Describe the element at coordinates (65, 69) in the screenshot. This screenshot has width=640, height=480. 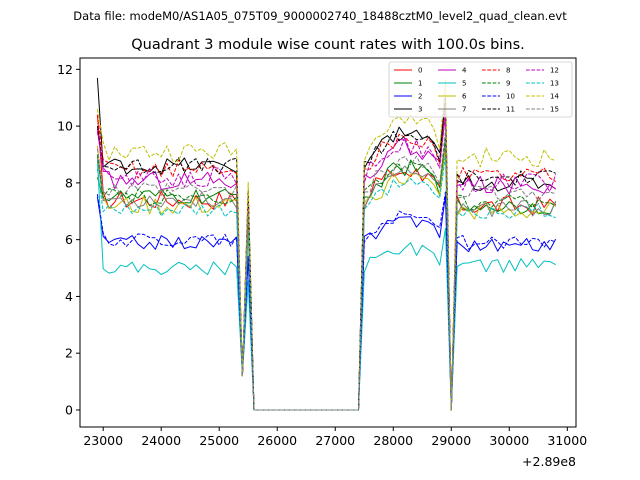
I see `y-tick-label: 12` at that location.